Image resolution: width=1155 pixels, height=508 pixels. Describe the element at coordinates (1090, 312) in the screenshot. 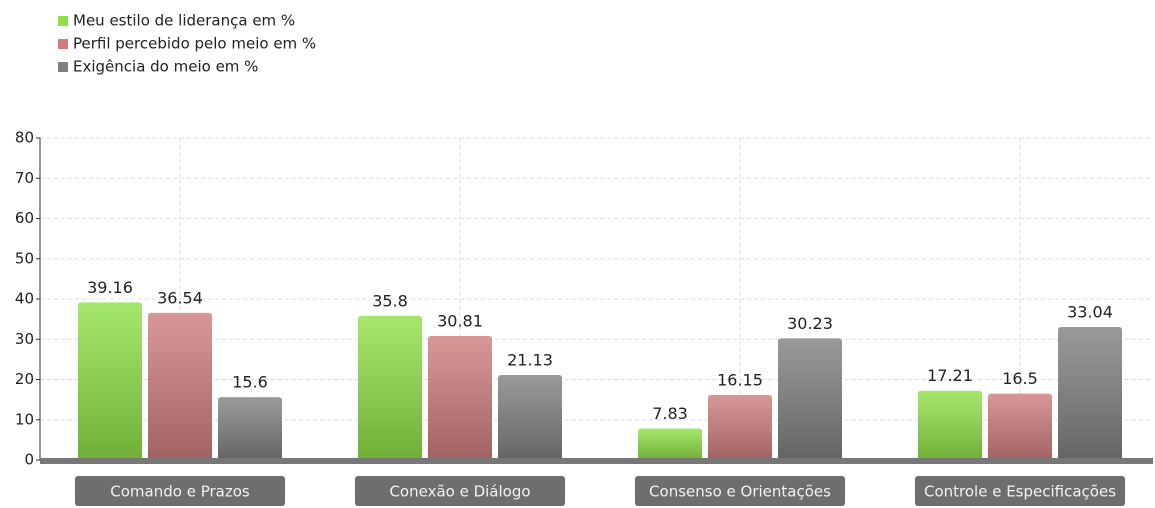

I see `value-label: 33.04` at that location.